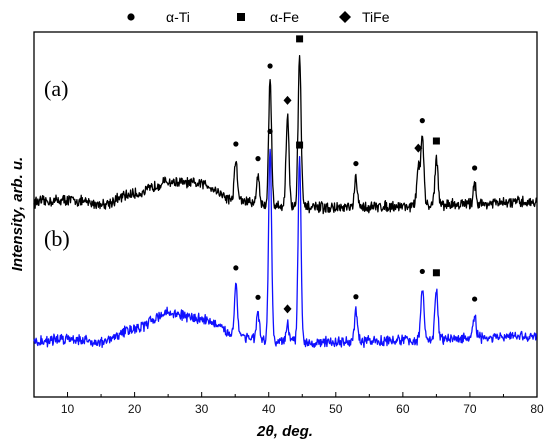 Image resolution: width=550 pixels, height=445 pixels. What do you see at coordinates (178, 17) in the screenshot?
I see `legend-label-alpha-ti: α-Ti` at bounding box center [178, 17].